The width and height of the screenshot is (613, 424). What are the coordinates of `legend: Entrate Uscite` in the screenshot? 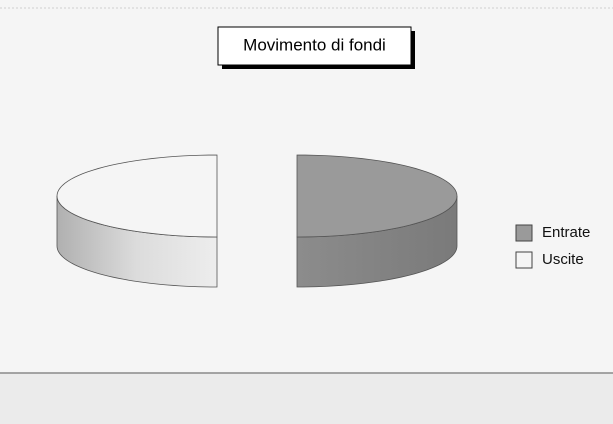 It's located at (552, 246).